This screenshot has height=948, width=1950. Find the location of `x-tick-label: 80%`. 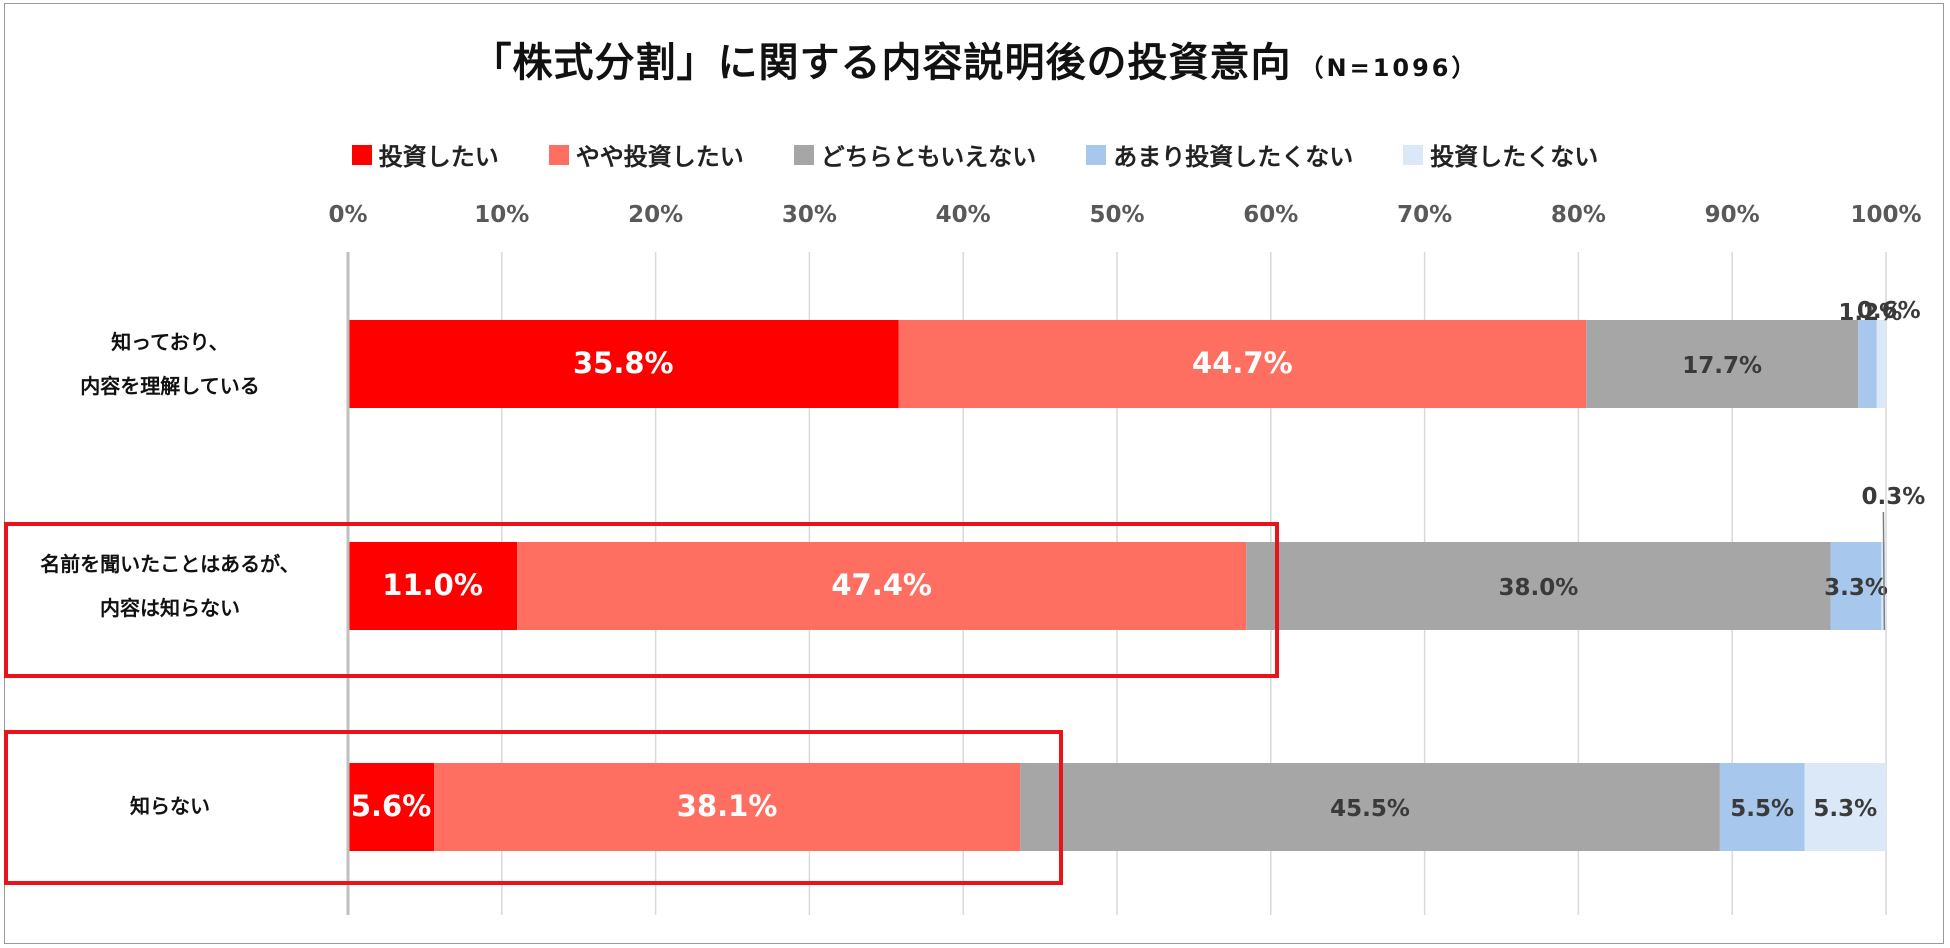

x-tick-label: 80% is located at coordinates (1578, 215).